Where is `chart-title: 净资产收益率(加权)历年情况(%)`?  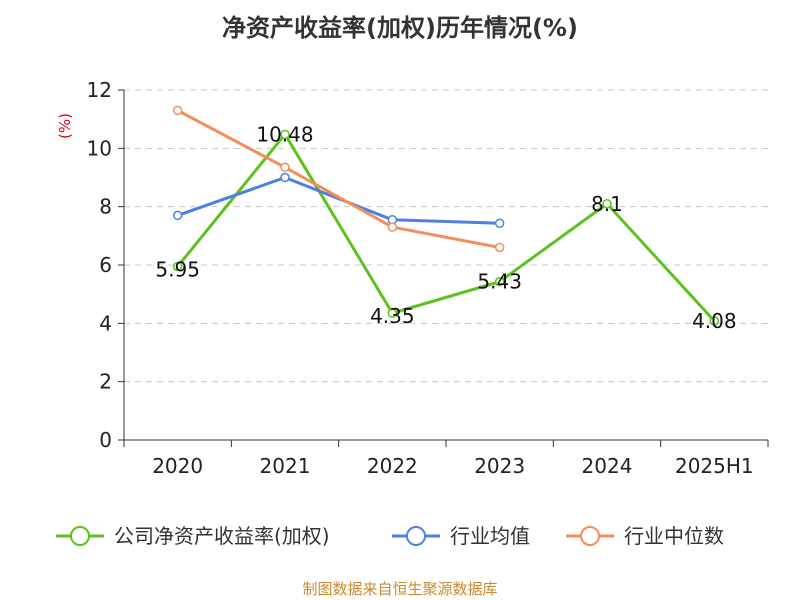 chart-title: 净资产收益率(加权)历年情况(%) is located at coordinates (400, 28).